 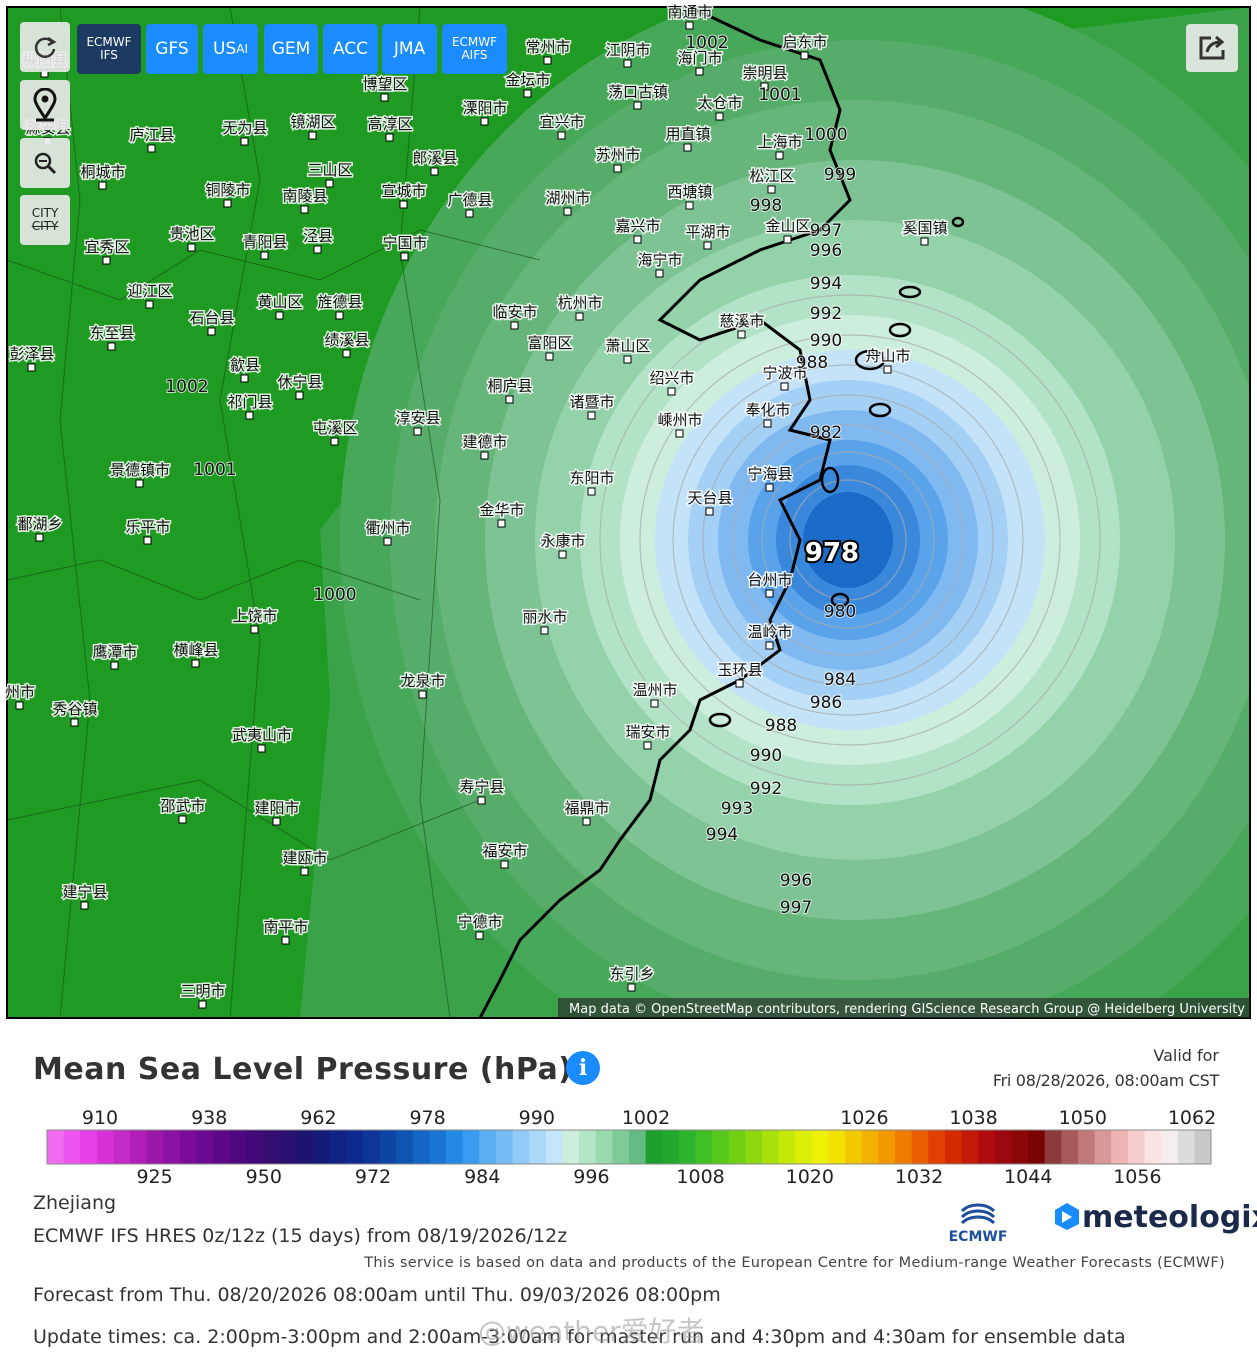 What do you see at coordinates (304, 196) in the screenshot?
I see `city-label: 南陵县` at bounding box center [304, 196].